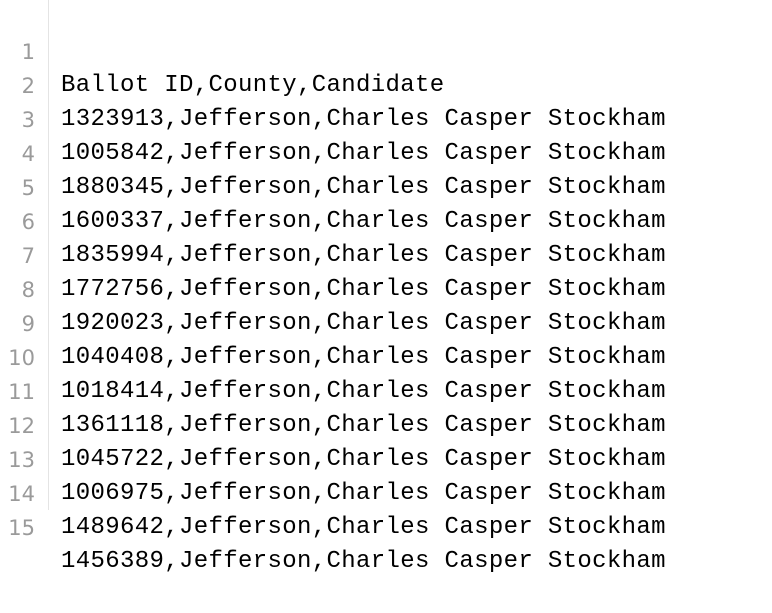  Describe the element at coordinates (28, 120) in the screenshot. I see `line-number: 3` at that location.